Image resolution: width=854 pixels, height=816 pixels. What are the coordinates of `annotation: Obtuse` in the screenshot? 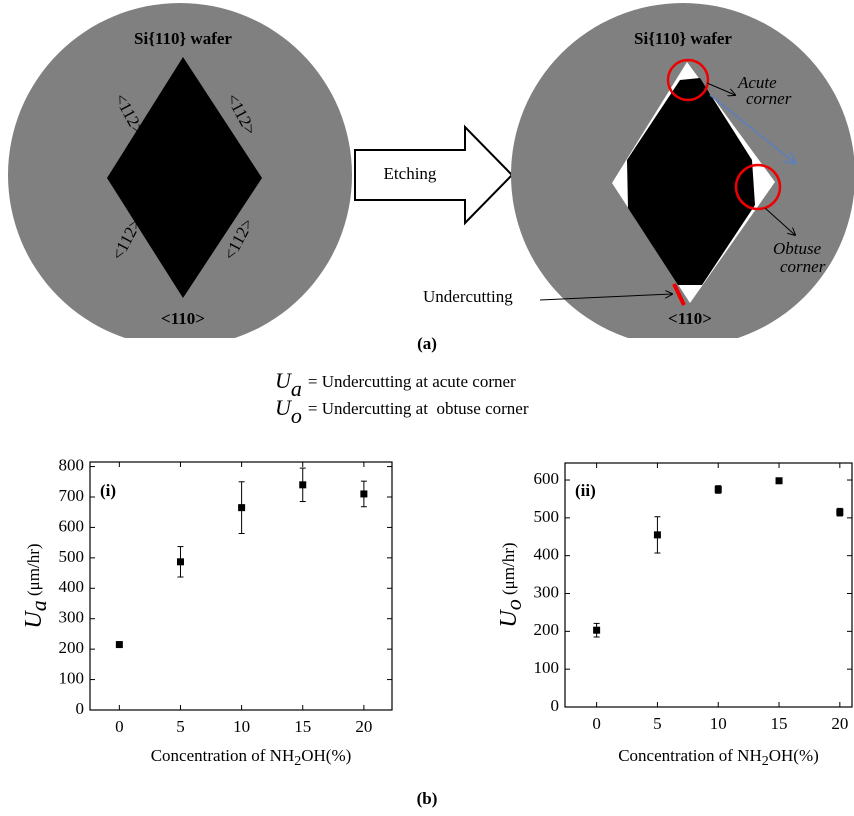 It's located at (797, 248).